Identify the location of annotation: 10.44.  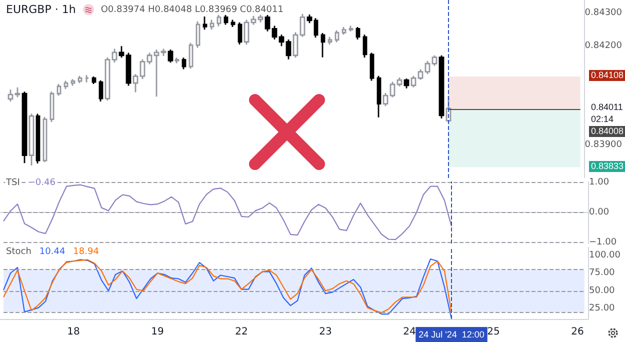
(52, 252).